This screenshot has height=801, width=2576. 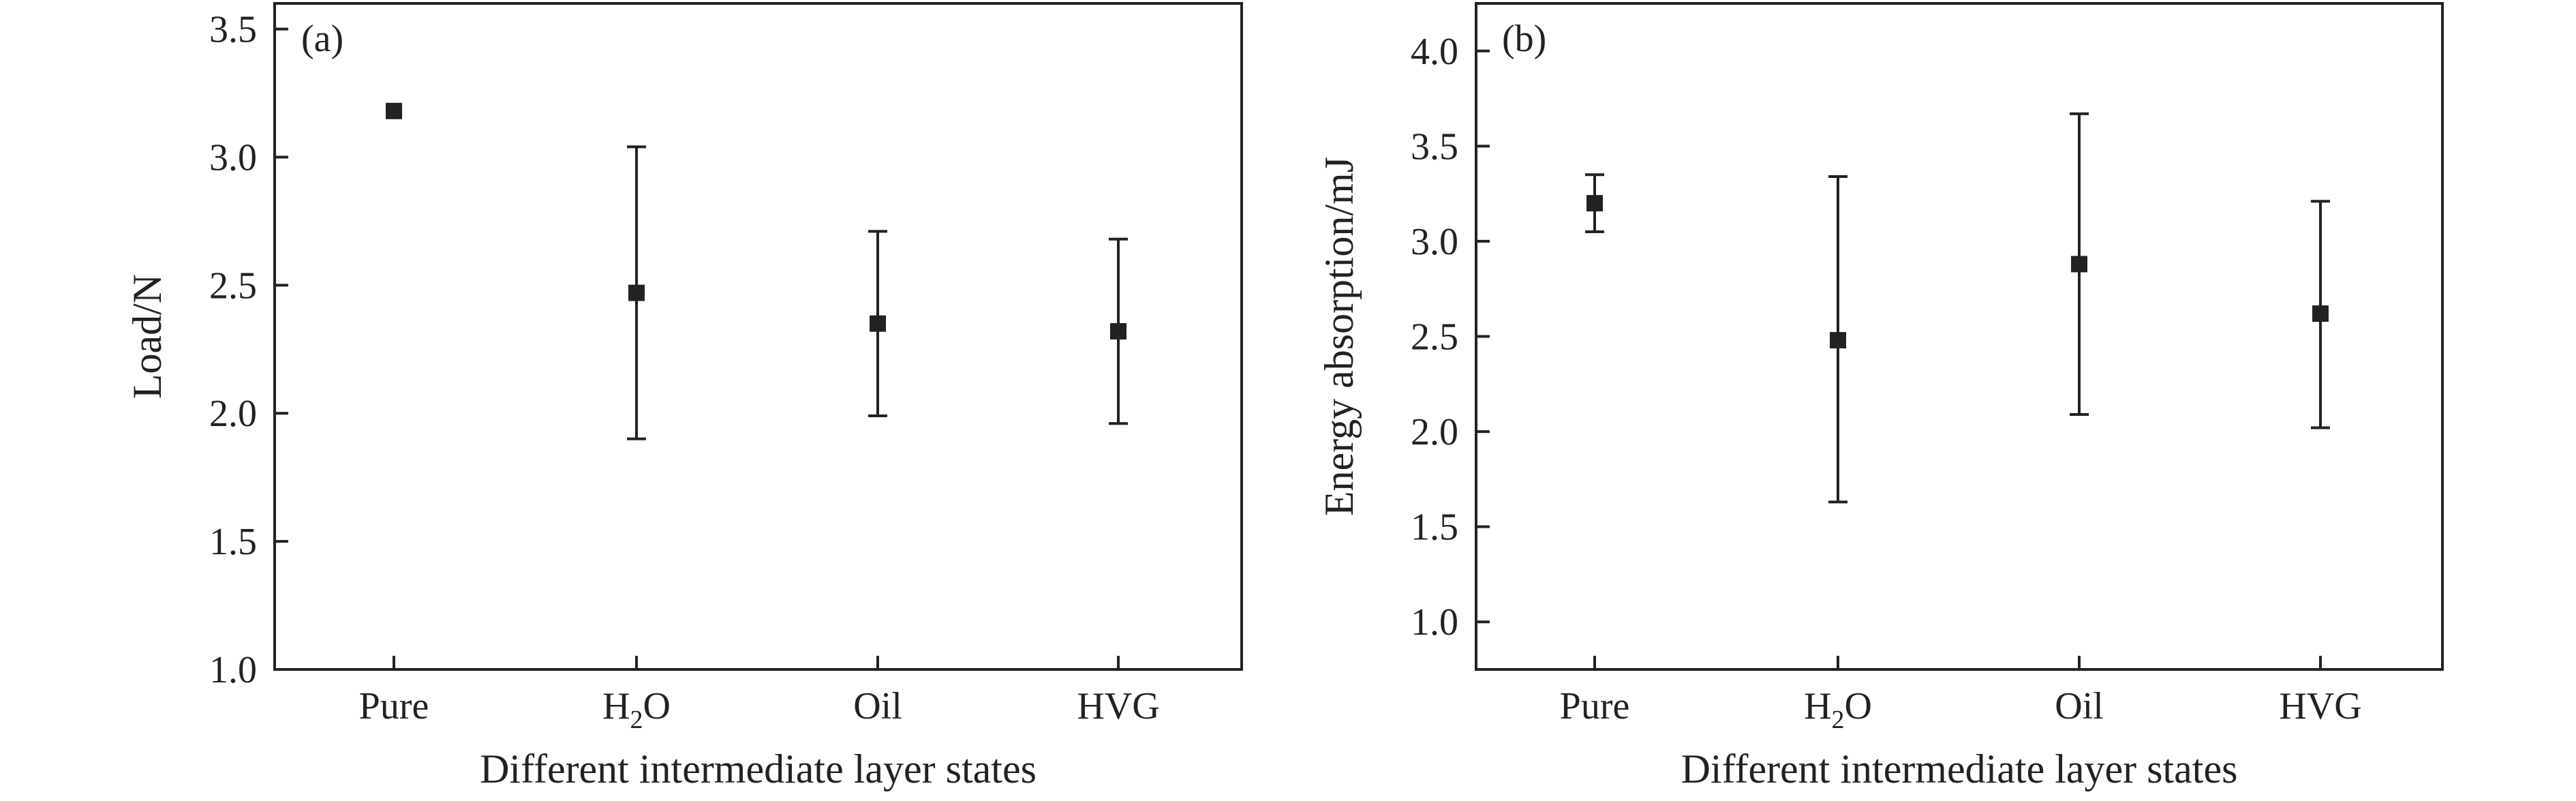 I want to click on y-axis-label: Load/N, so click(x=147, y=336).